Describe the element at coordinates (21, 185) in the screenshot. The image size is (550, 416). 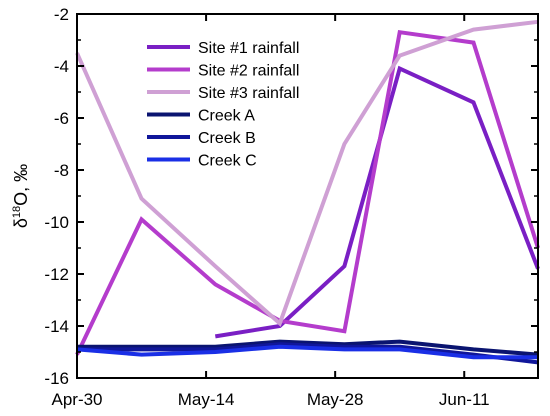
I see `y-axis-title-rest: O, ‰` at that location.